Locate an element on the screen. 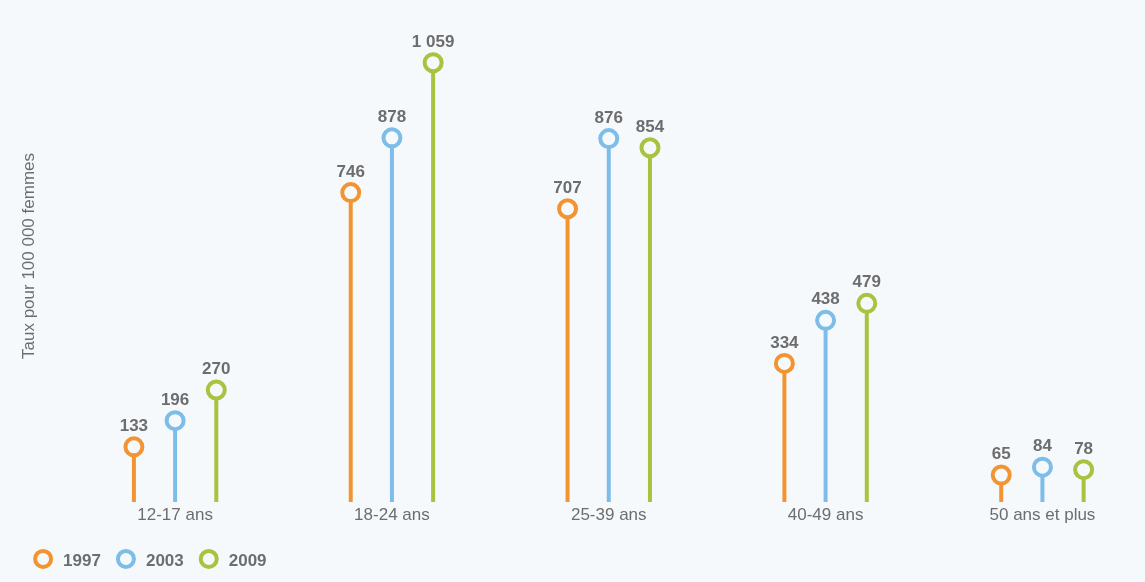  data-label: 78 is located at coordinates (1084, 448).